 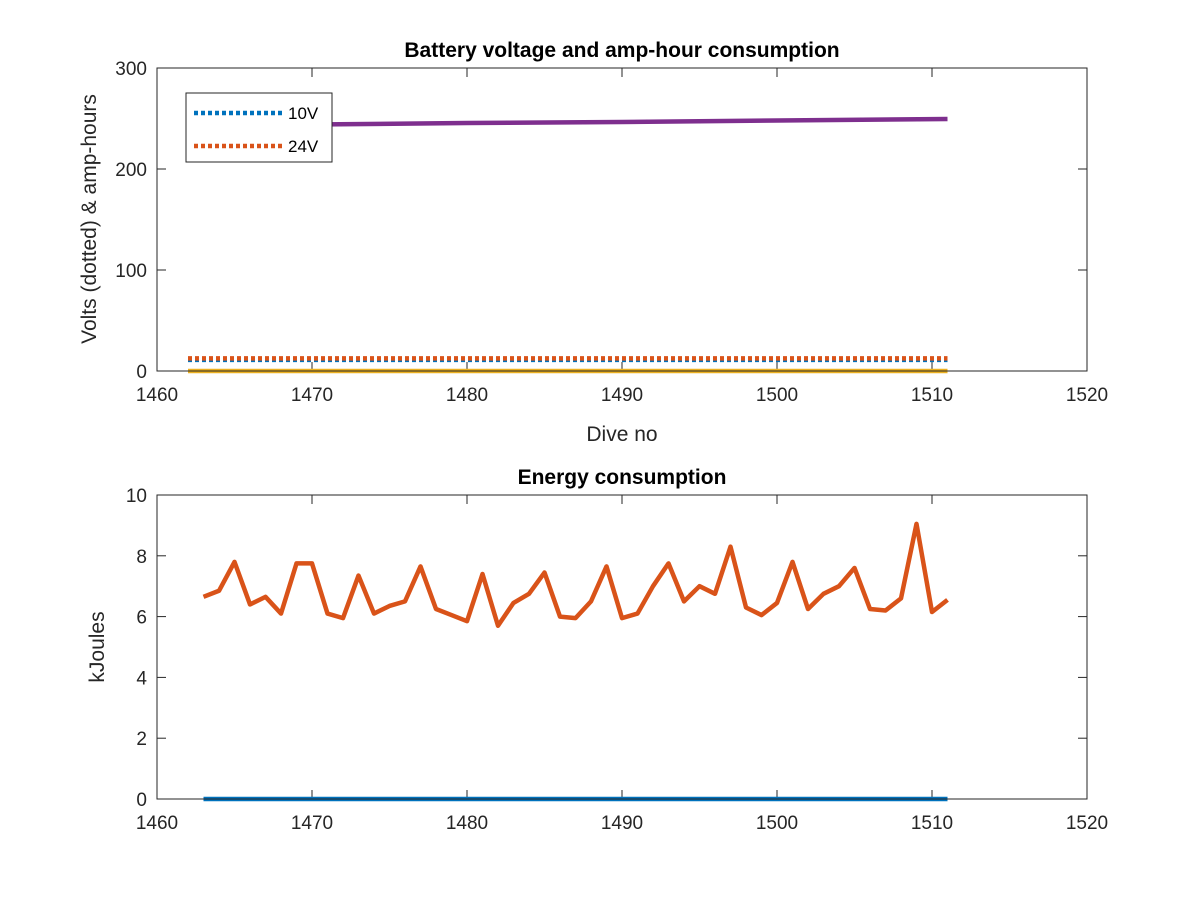 I want to click on axes-1-title: Battery voltage and amp-hour consumption, so click(x=621, y=50).